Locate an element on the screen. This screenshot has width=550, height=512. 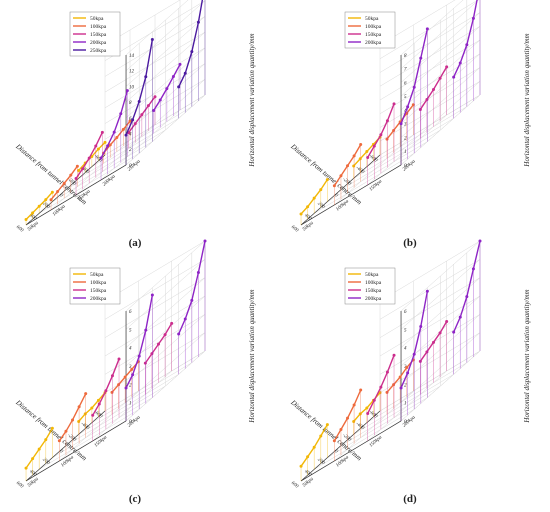
z-tick-label: 6 is located at coordinates (130, 312).